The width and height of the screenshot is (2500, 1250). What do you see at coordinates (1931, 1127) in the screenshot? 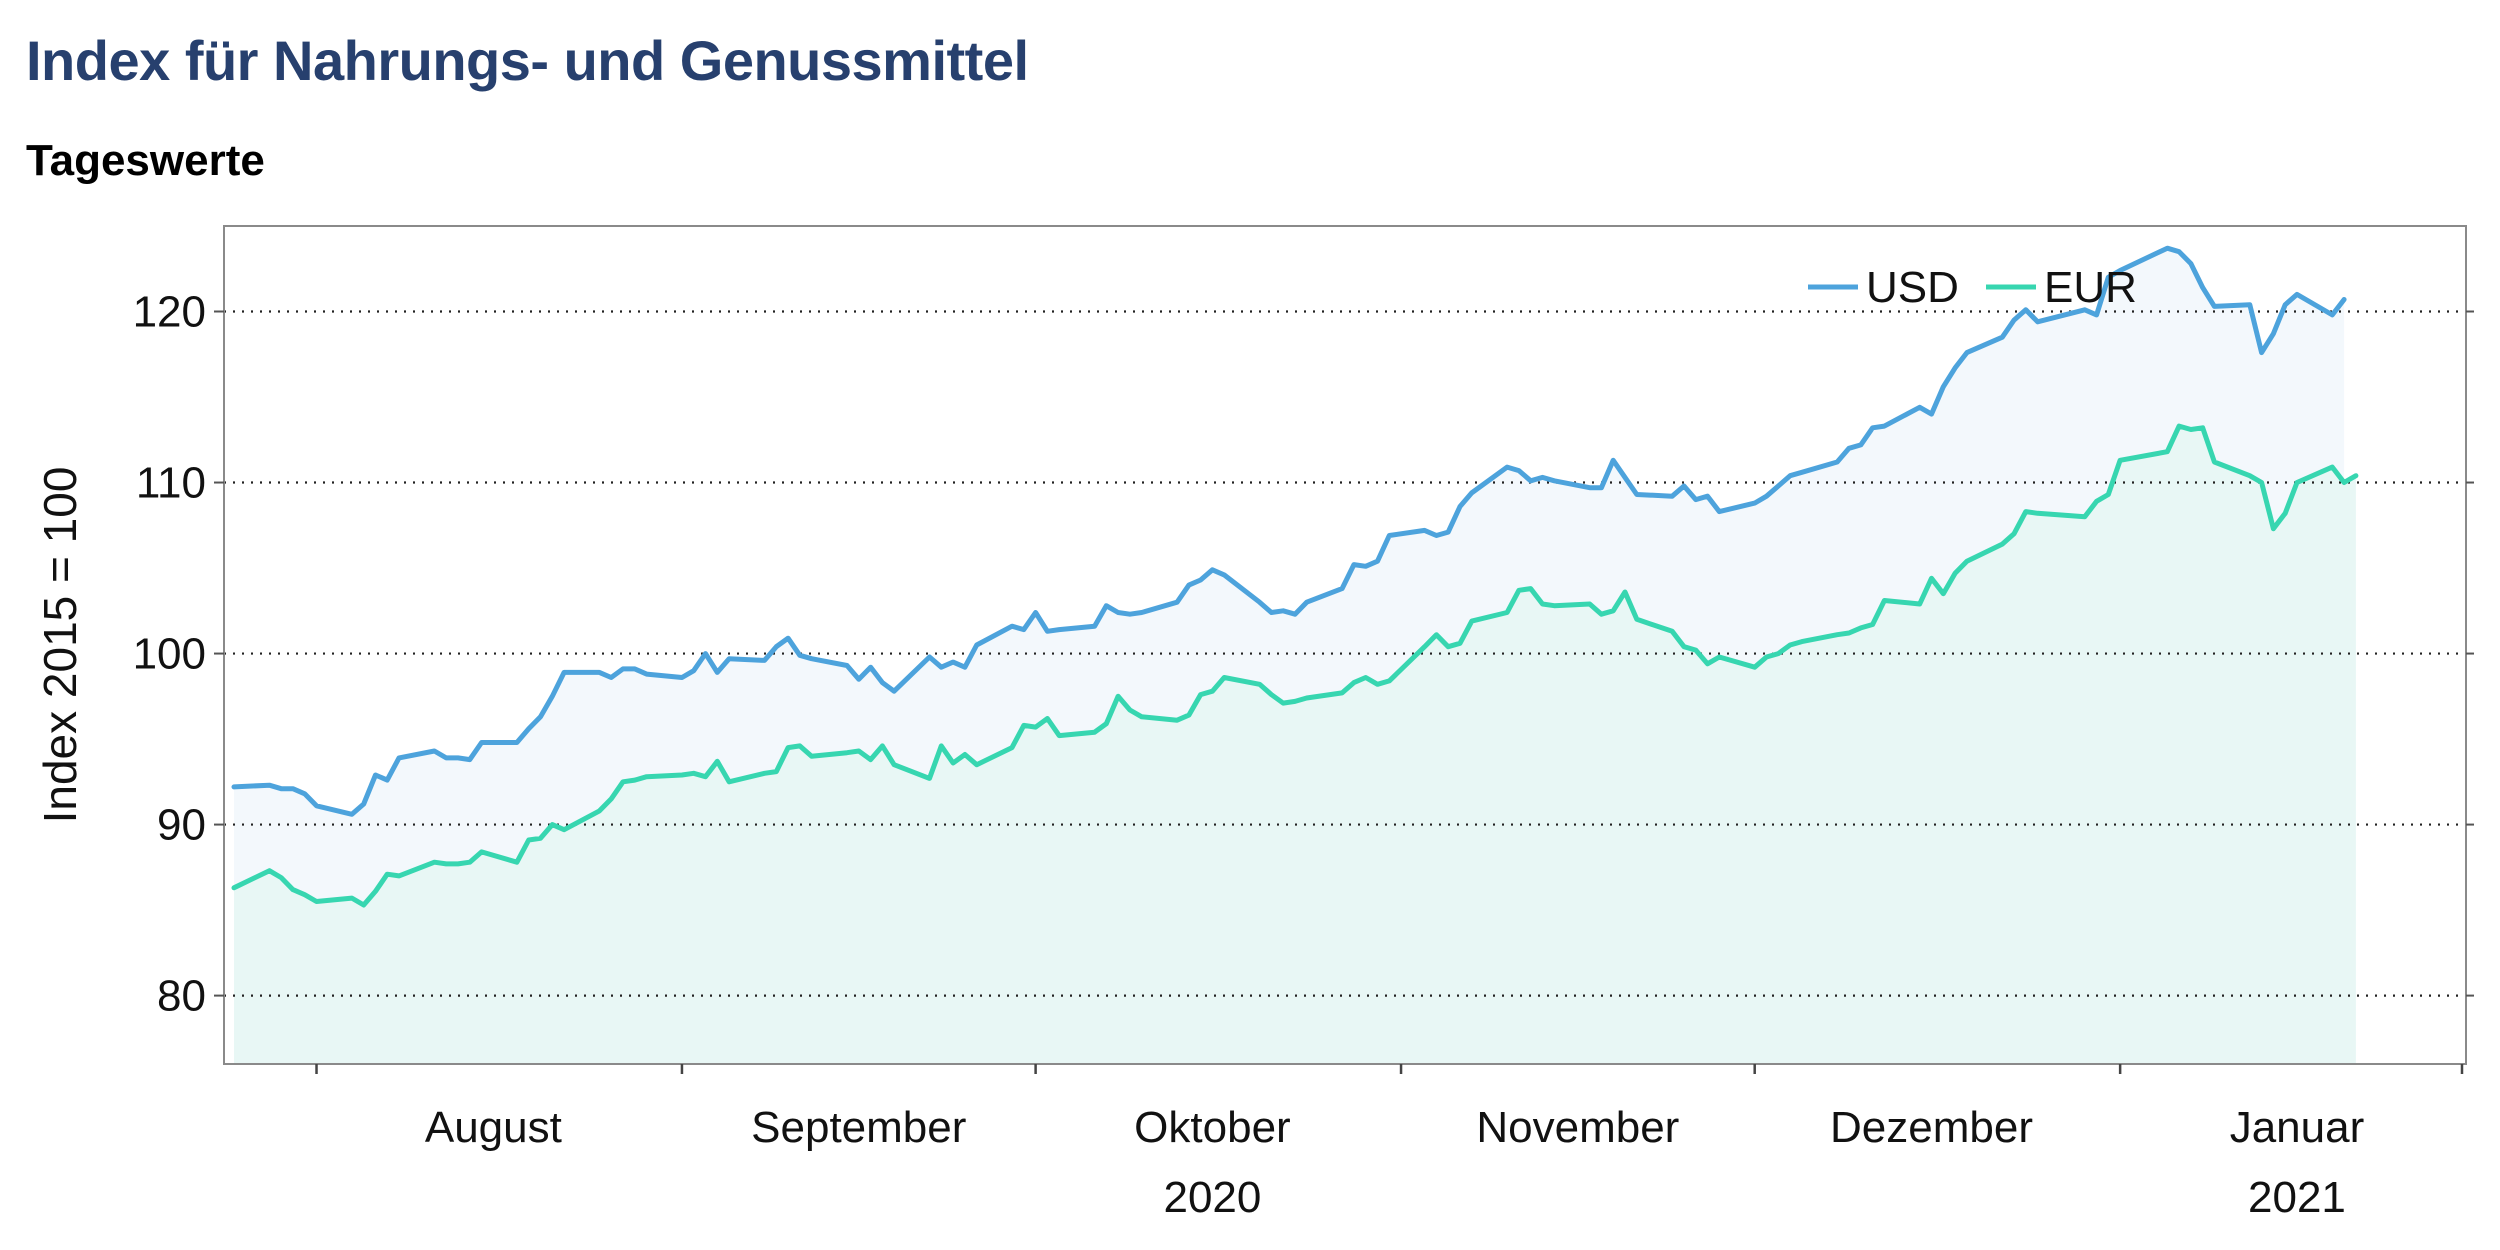
I see `x-tick-label-dezember: Dezember` at bounding box center [1931, 1127].